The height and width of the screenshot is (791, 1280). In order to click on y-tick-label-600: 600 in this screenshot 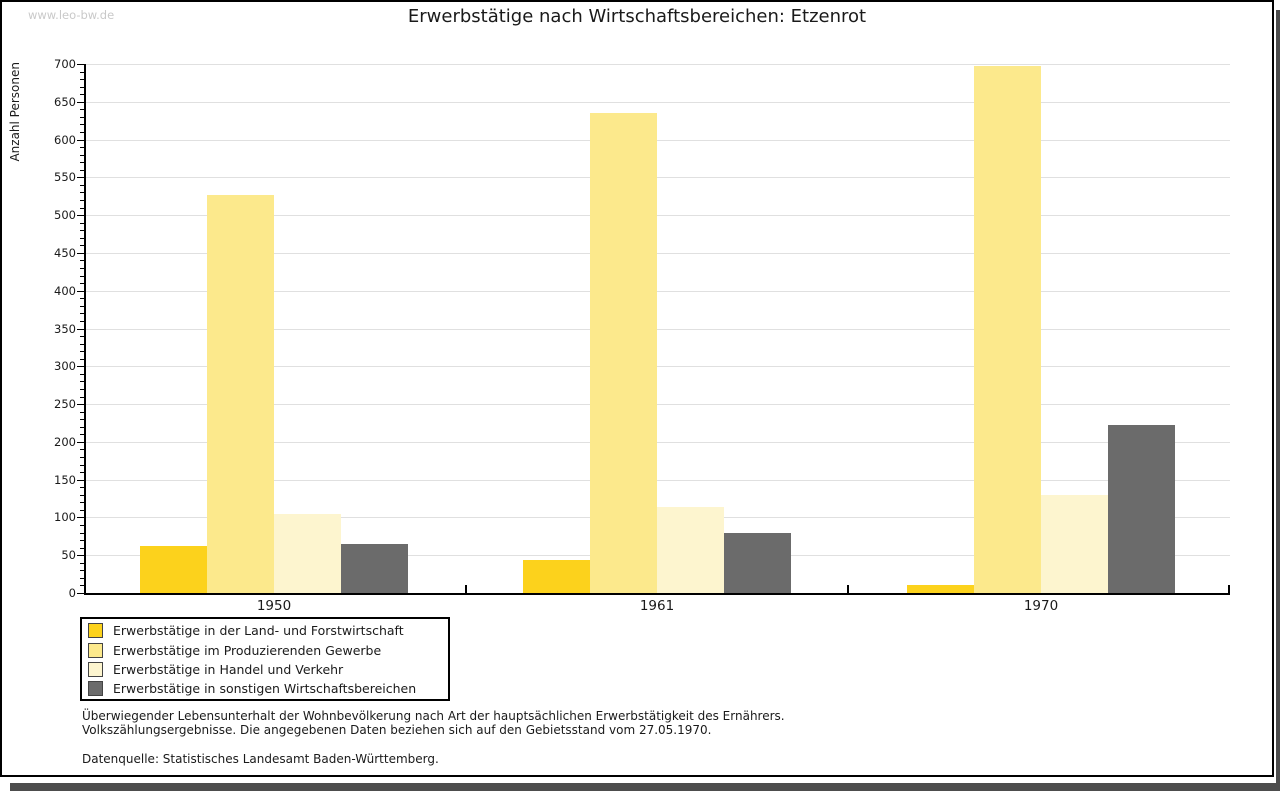, I will do `click(65, 139)`.